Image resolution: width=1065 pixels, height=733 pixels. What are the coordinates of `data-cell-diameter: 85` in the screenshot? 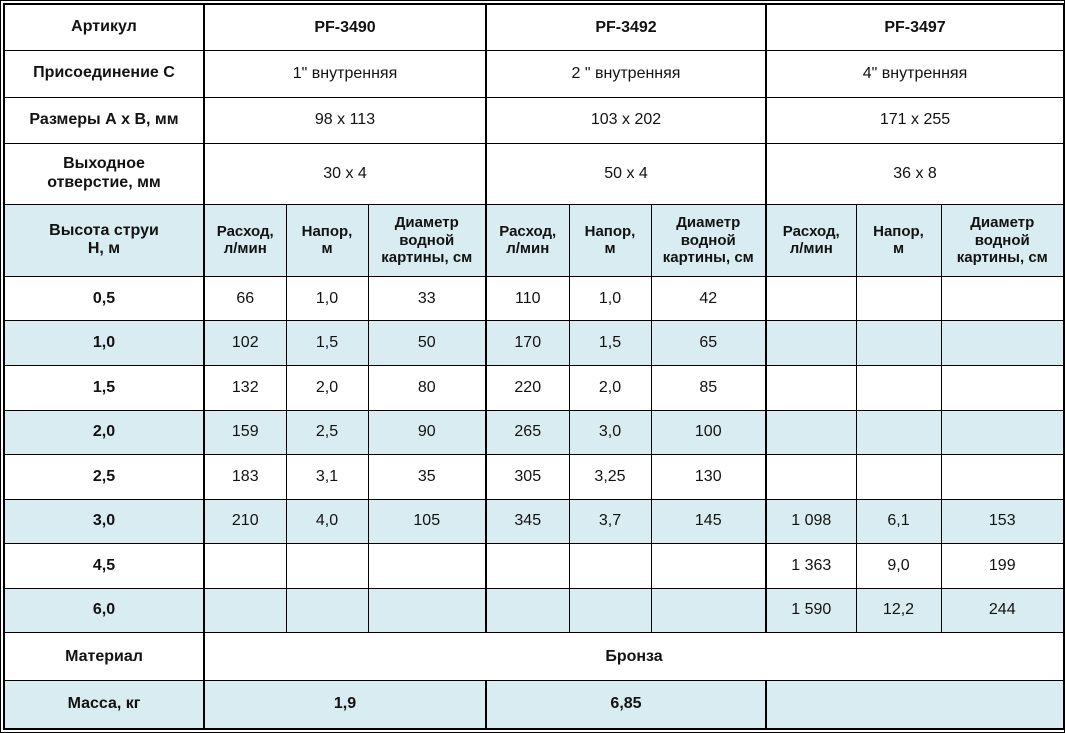 It's located at (708, 387).